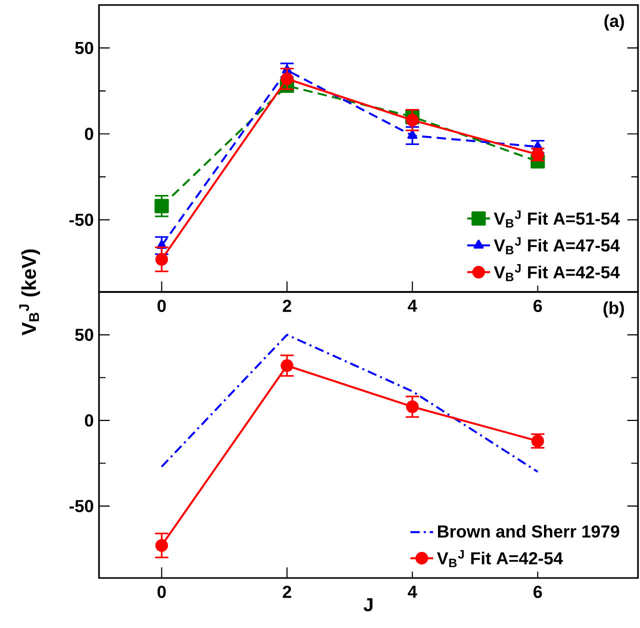 This screenshot has width=640, height=628. I want to click on legend-label: V$_{B}$$^{J}$ Fit A=51-54, so click(557, 219).